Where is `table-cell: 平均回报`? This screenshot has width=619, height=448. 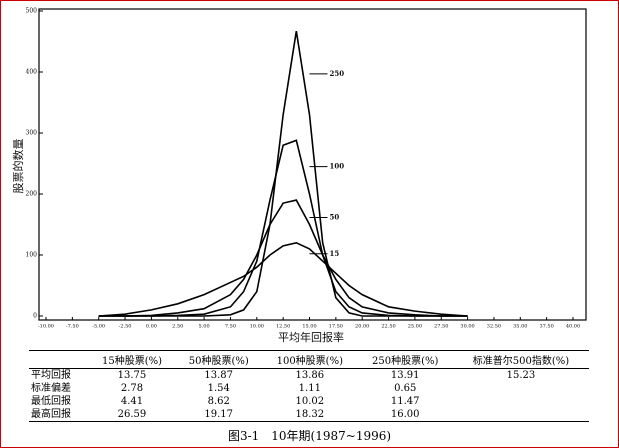 table-cell: 平均回报 is located at coordinates (51, 375).